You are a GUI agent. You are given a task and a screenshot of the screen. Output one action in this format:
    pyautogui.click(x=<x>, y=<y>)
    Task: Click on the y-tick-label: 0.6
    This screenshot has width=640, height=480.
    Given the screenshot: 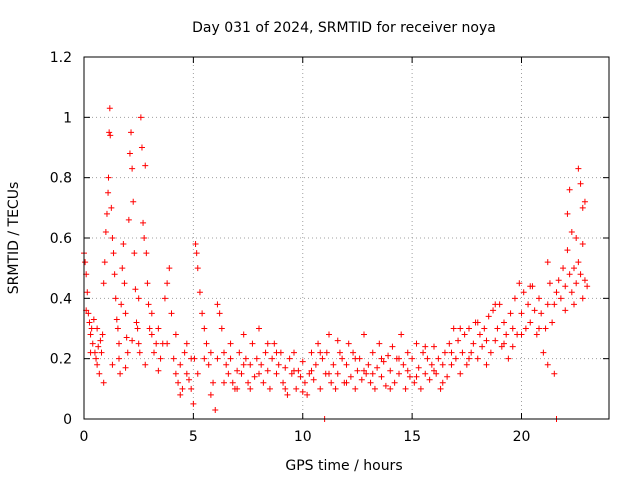 What is the action you would take?
    pyautogui.click(x=61, y=239)
    